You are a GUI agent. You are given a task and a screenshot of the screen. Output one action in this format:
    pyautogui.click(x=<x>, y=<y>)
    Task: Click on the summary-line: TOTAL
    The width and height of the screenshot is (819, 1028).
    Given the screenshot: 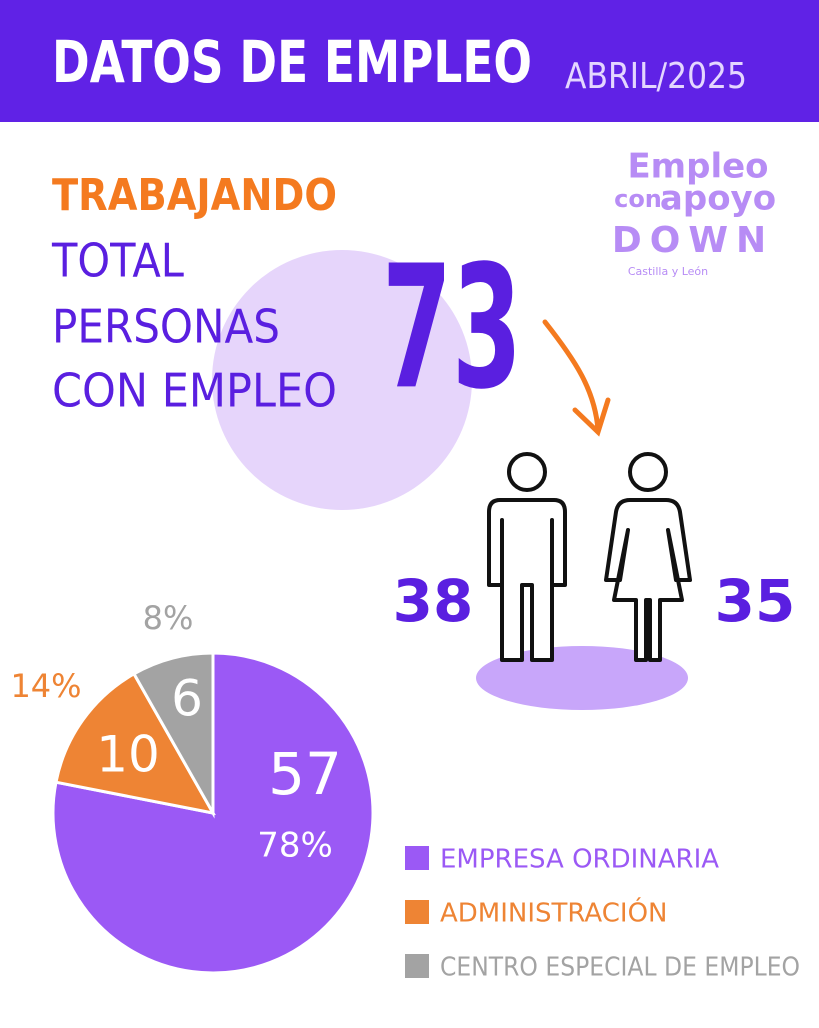 What is the action you would take?
    pyautogui.click(x=117, y=261)
    